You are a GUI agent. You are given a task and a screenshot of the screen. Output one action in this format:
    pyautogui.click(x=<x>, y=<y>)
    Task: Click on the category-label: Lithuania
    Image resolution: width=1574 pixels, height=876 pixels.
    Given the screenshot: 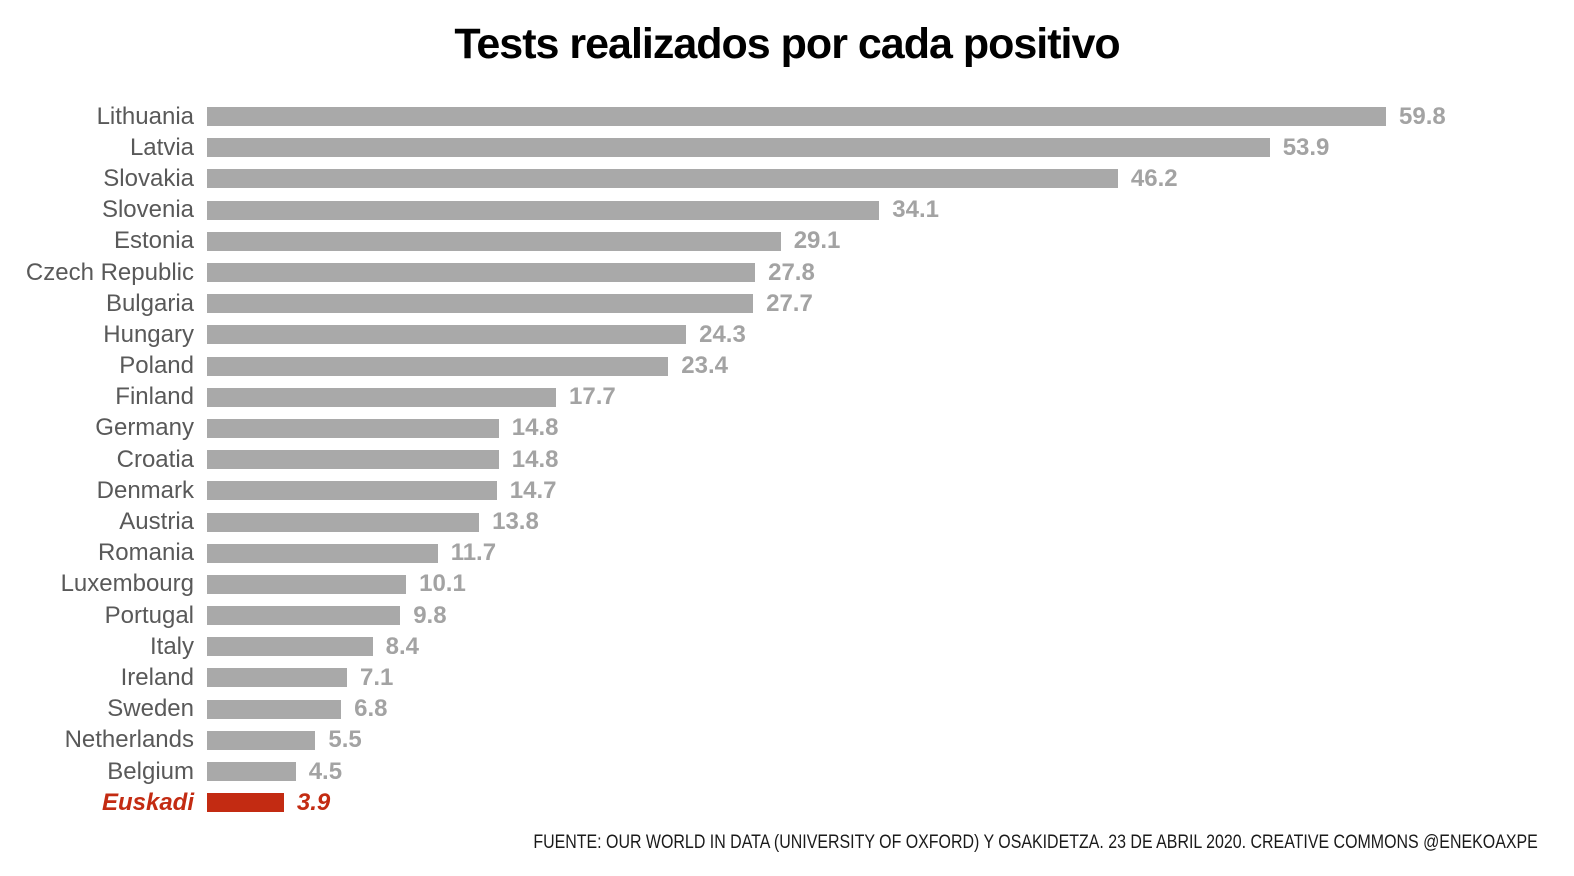 What is the action you would take?
    pyautogui.click(x=145, y=116)
    